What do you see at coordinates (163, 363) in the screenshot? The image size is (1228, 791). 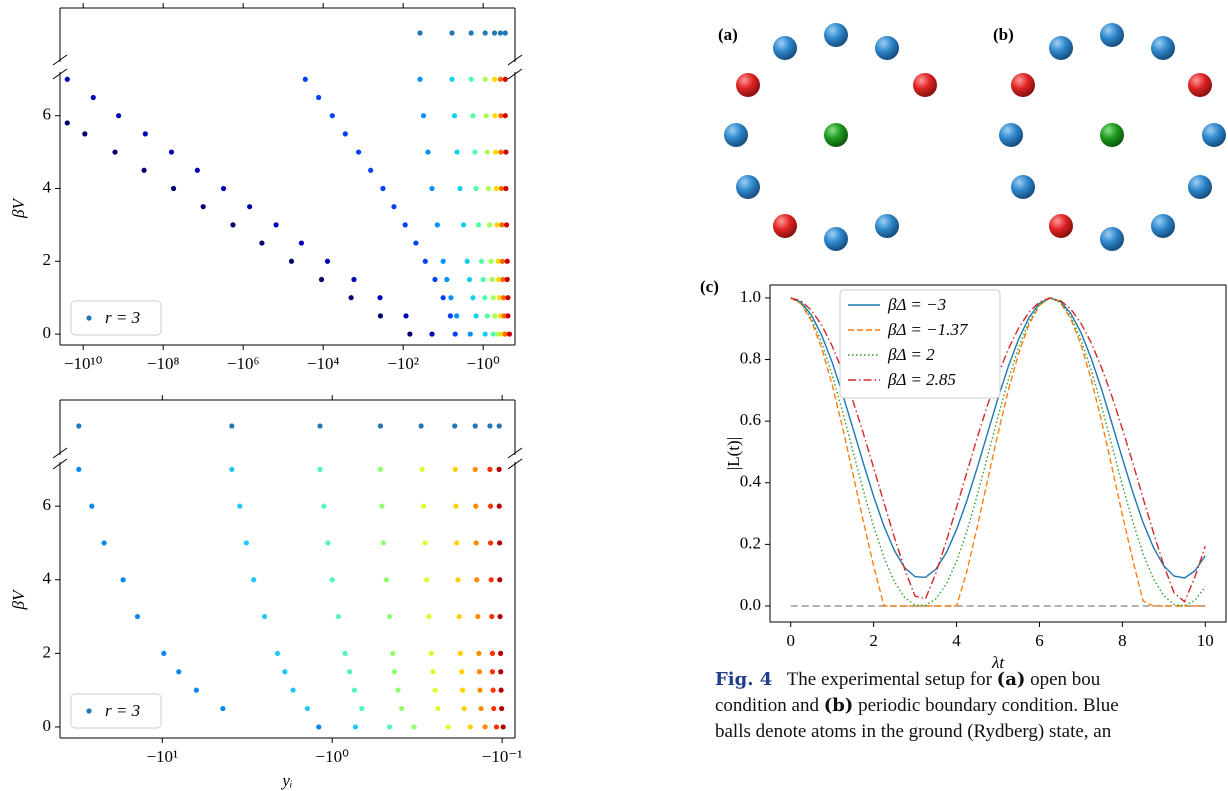 I see `x-tick-label: −10⁸` at bounding box center [163, 363].